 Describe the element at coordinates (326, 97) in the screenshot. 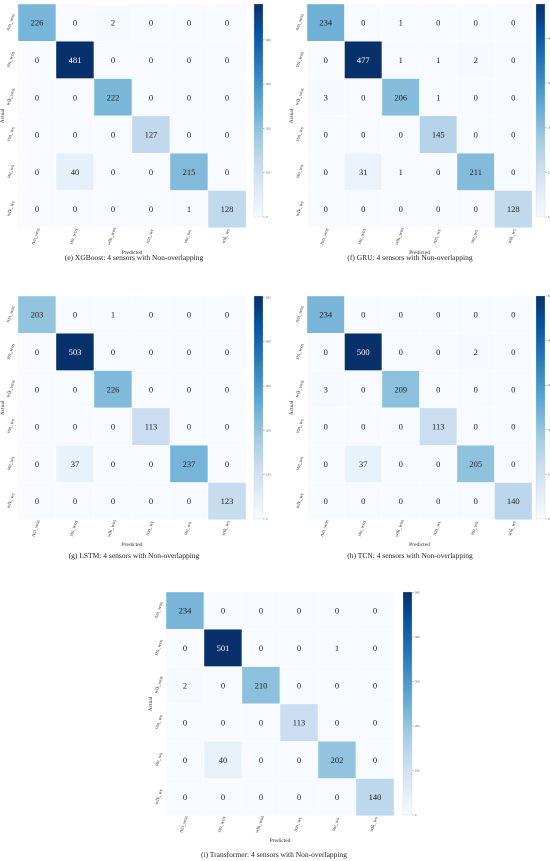

I see `cell-value: 3` at that location.